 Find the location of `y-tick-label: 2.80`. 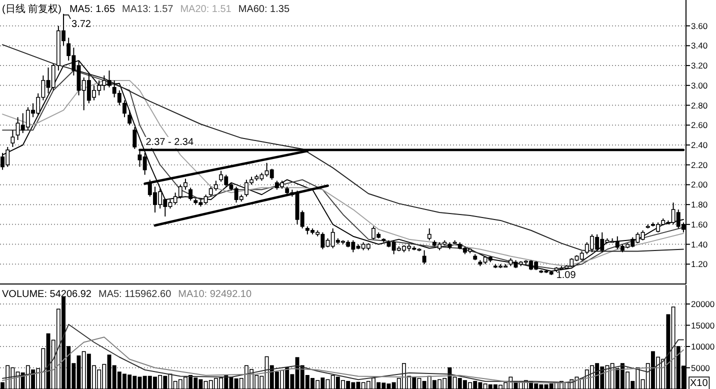

y-tick-label: 2.80 is located at coordinates (699, 105).